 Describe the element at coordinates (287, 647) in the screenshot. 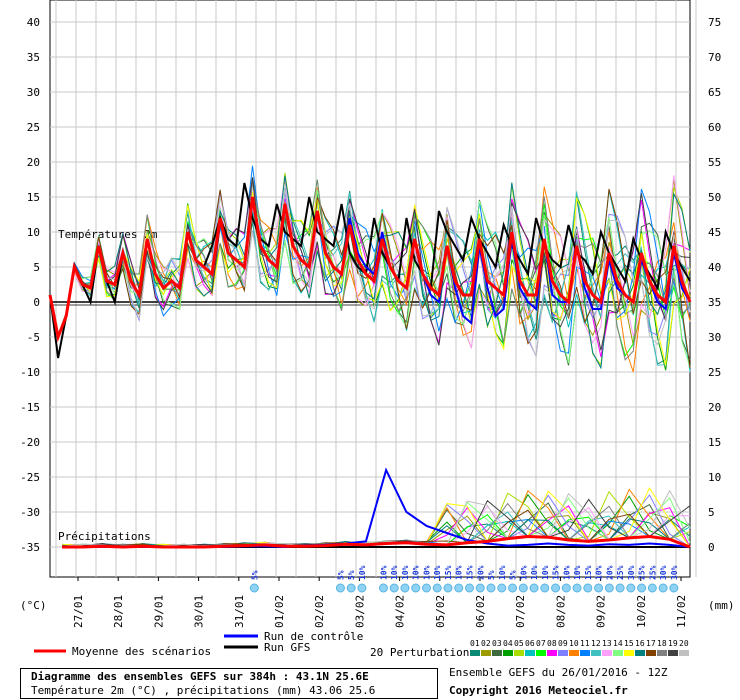

I see `gfs-legend-label: Run GFS` at that location.